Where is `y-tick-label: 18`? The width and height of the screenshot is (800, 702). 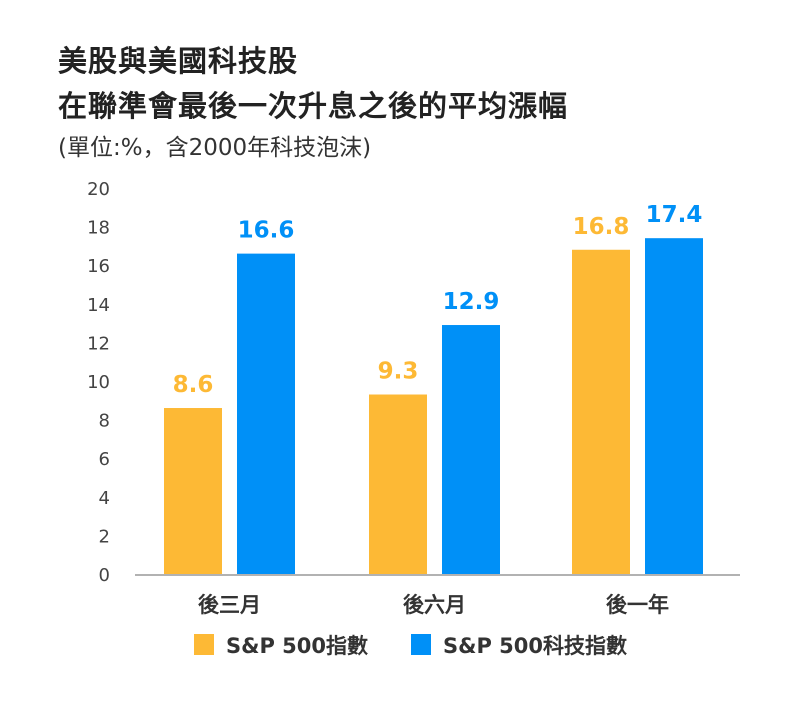 y-tick-label: 18 is located at coordinates (98, 228).